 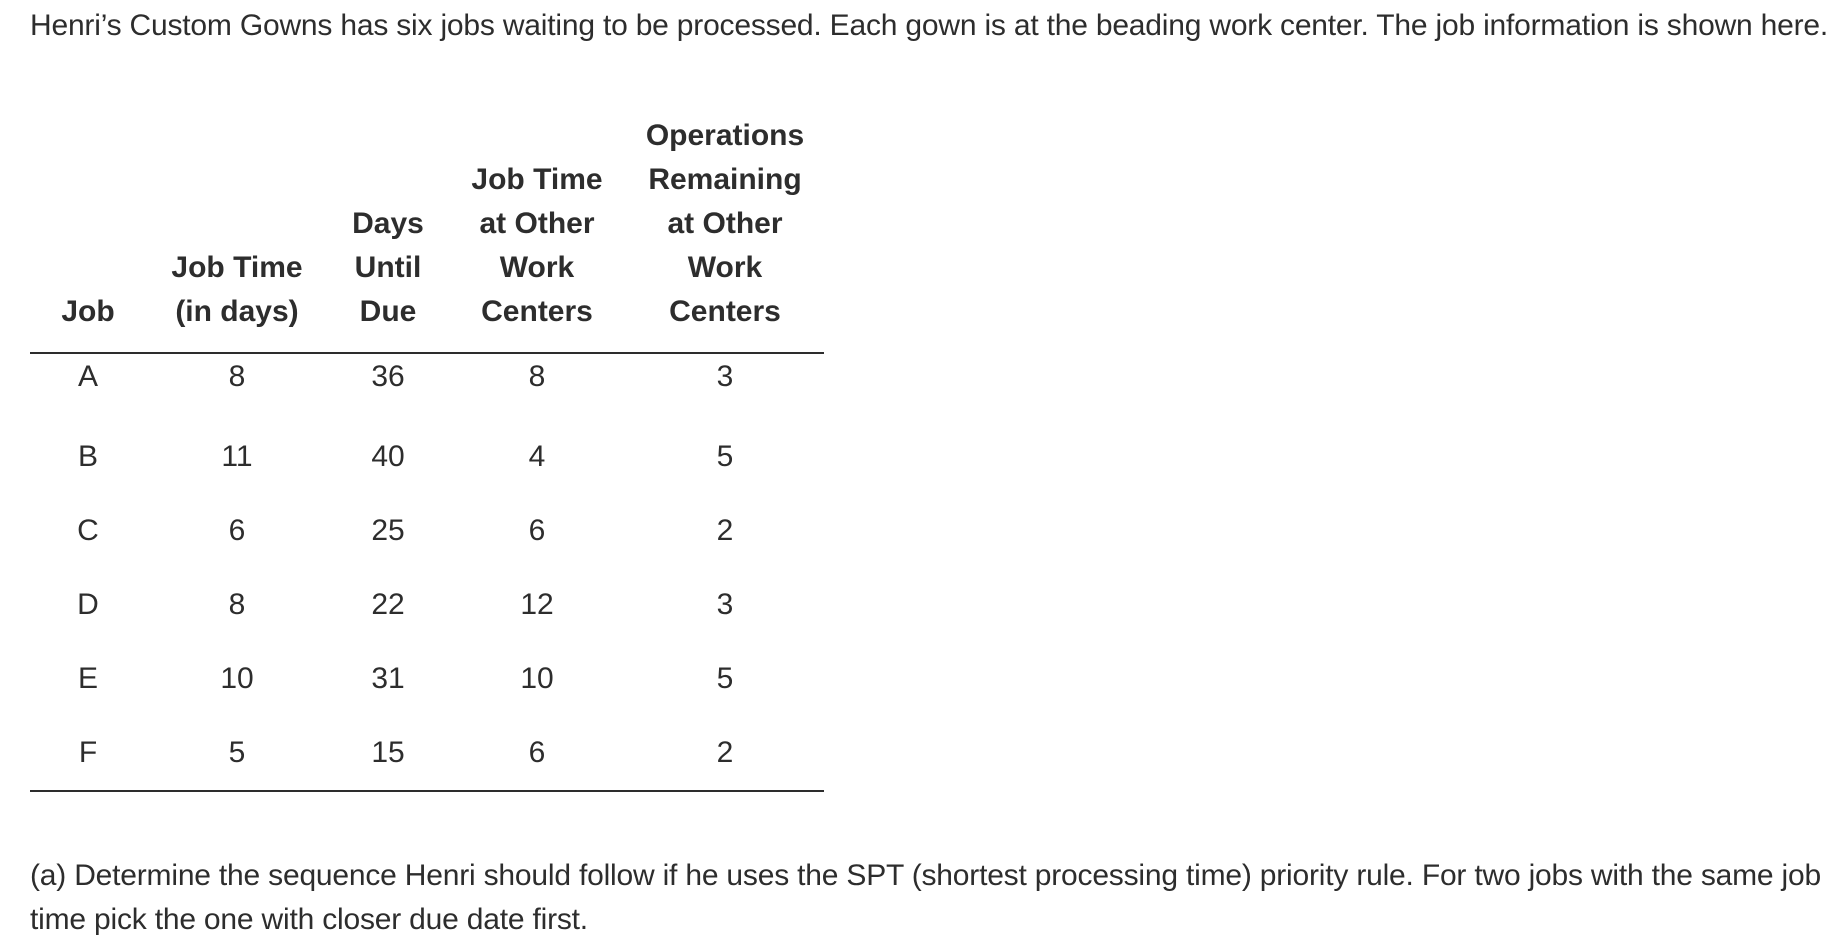 I want to click on table-row: C 6 25 6 2, so click(x=427, y=531).